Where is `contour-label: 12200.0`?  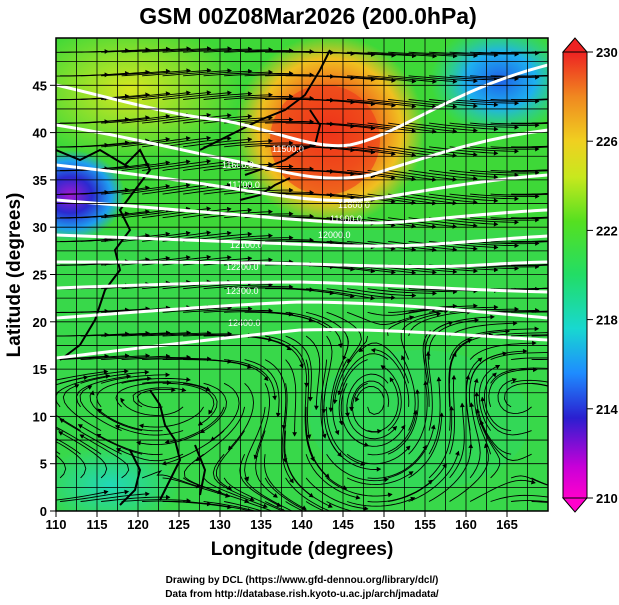 contour-label: 12200.0 is located at coordinates (242, 267).